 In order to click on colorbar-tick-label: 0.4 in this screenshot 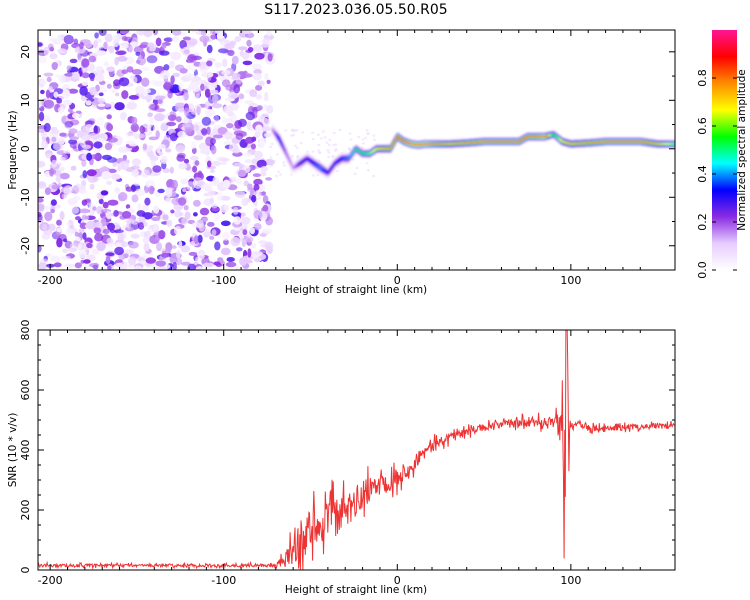, I will do `click(702, 174)`.